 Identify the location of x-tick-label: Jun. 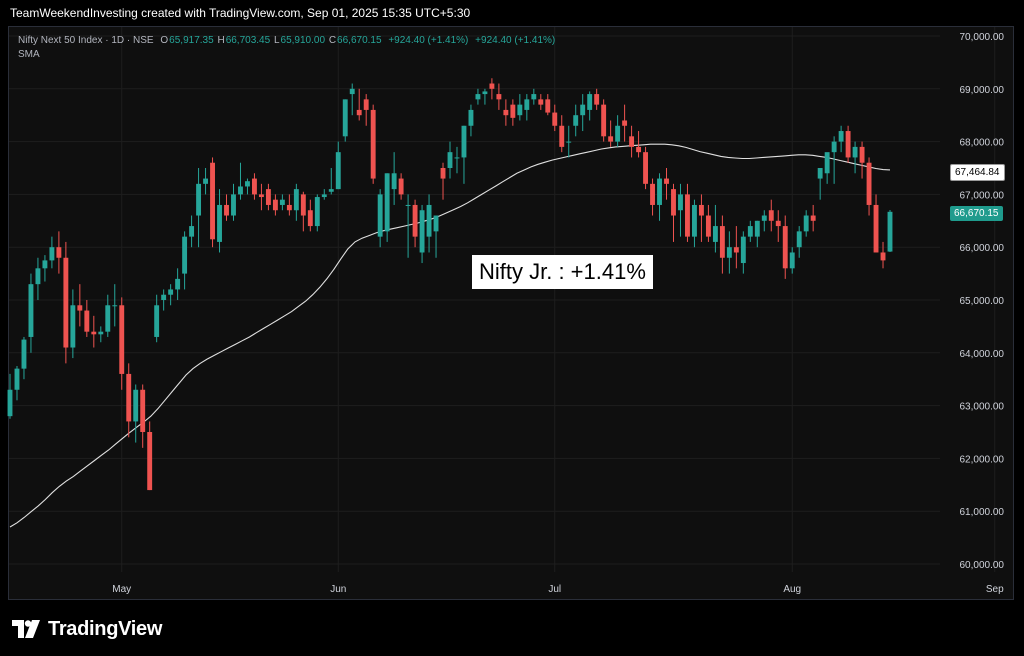
(338, 589).